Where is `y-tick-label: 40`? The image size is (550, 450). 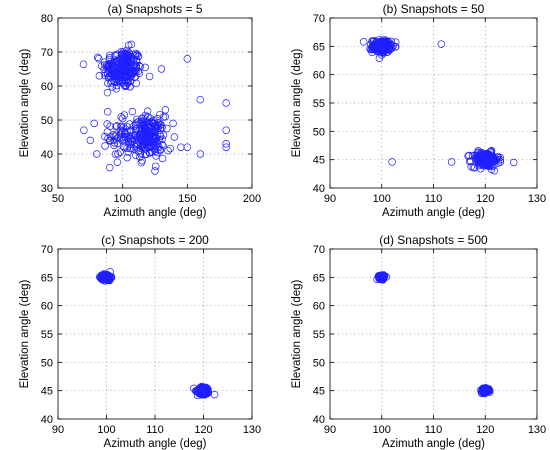
y-tick-label: 40 is located at coordinates (319, 420).